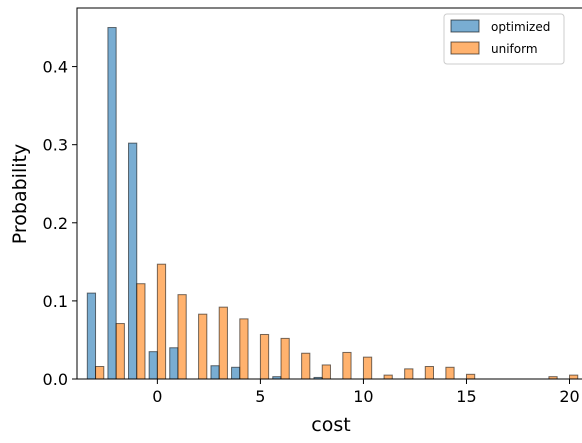 This screenshot has height=443, width=582. I want to click on legend-label-uniform: uniform, so click(514, 49).